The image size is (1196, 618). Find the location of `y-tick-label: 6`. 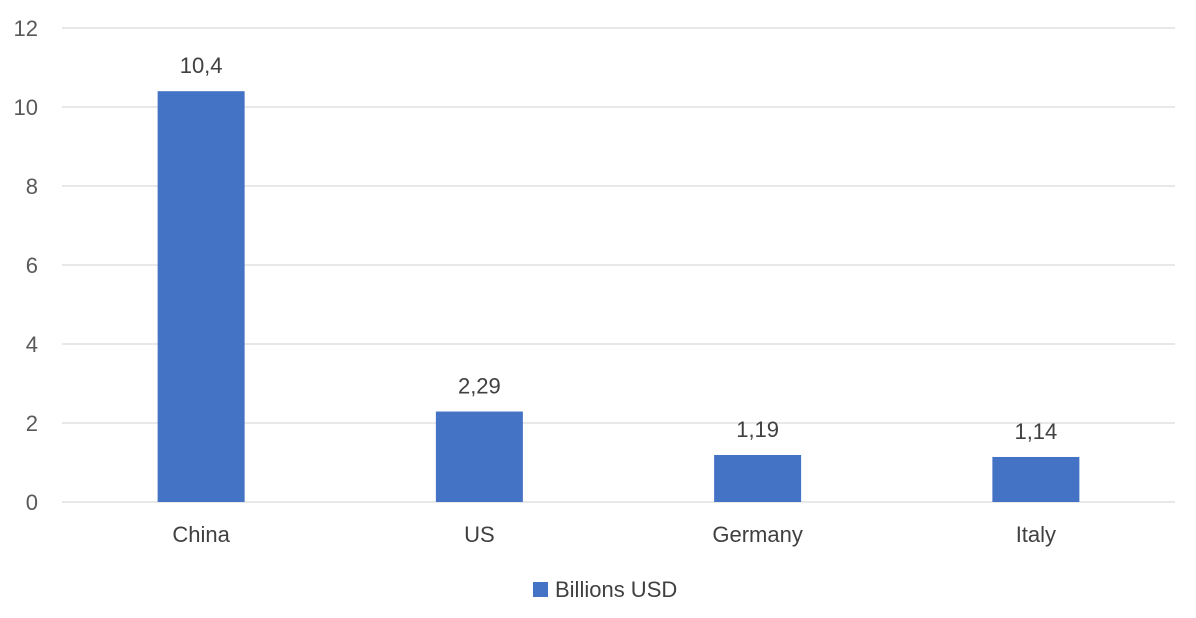

y-tick-label: 6 is located at coordinates (32, 265).